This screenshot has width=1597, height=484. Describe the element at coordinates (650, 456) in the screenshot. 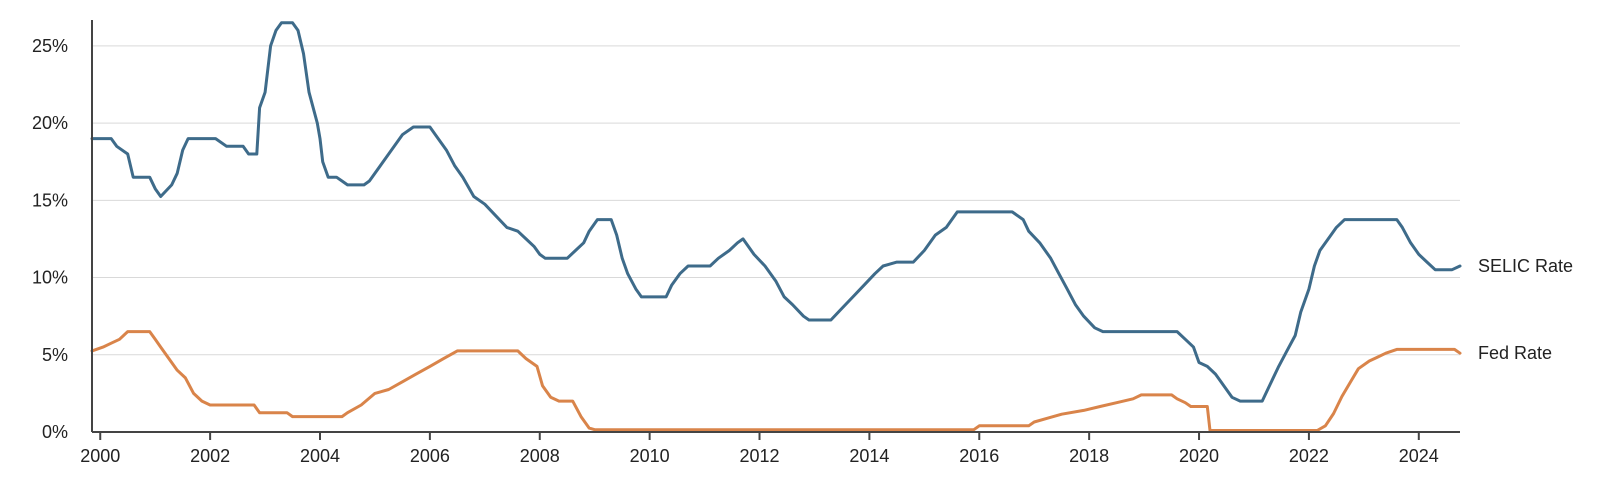

I see `x-tick-label: 2010` at that location.